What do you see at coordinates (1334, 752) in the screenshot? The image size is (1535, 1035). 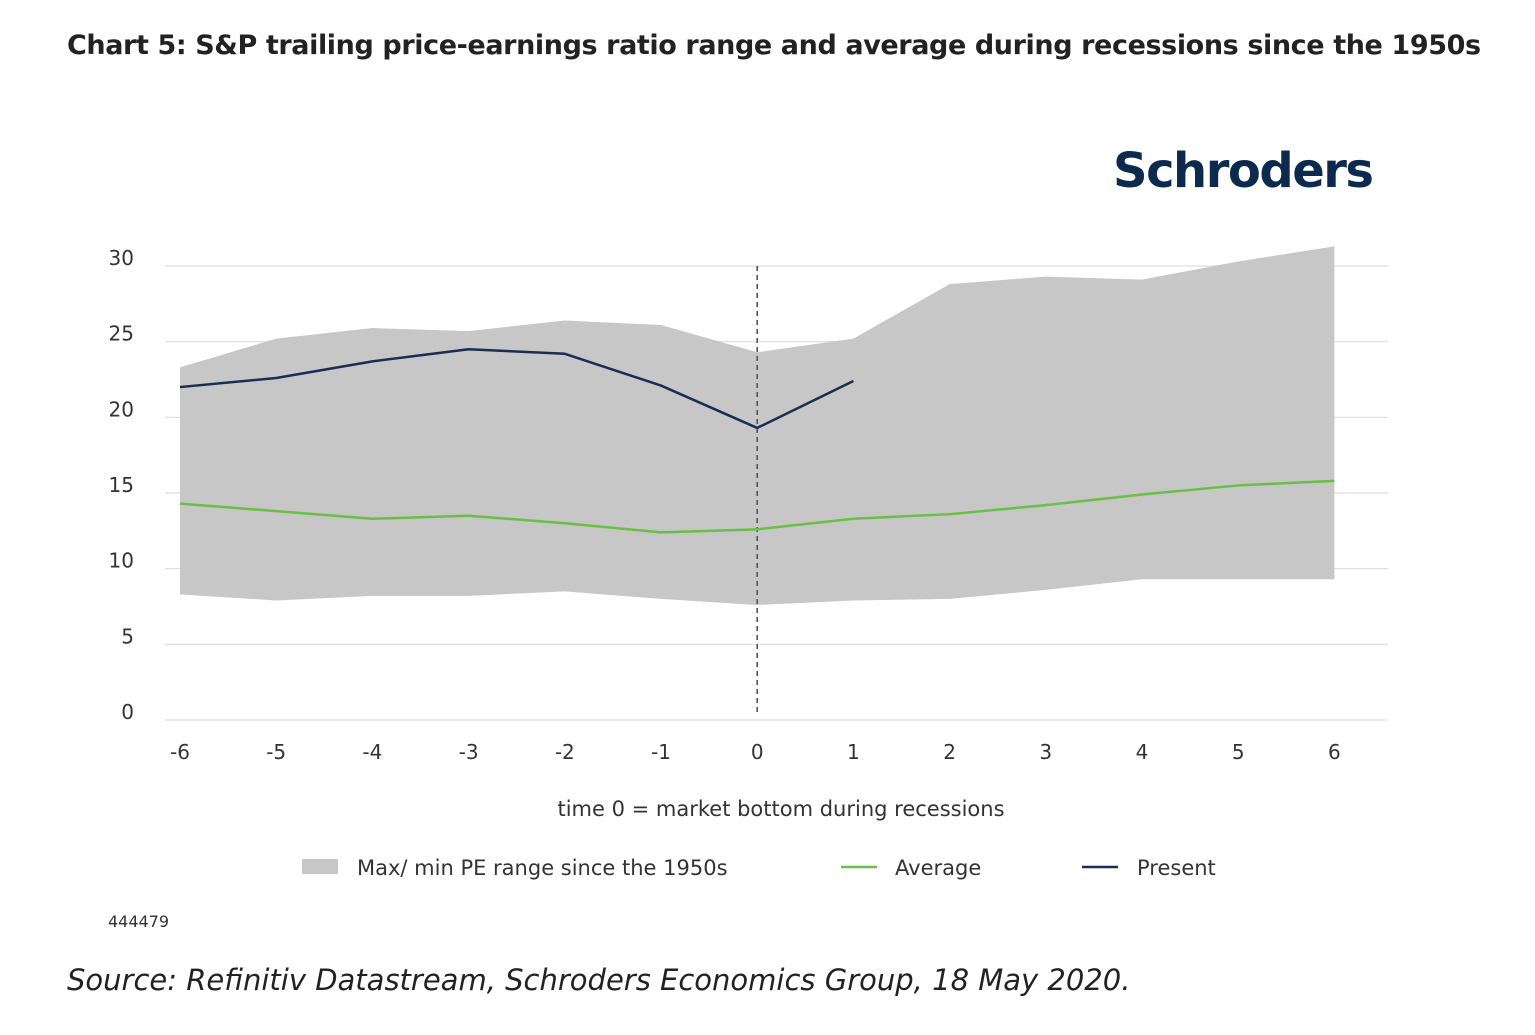 I see `x-tick-label-6: 6` at bounding box center [1334, 752].